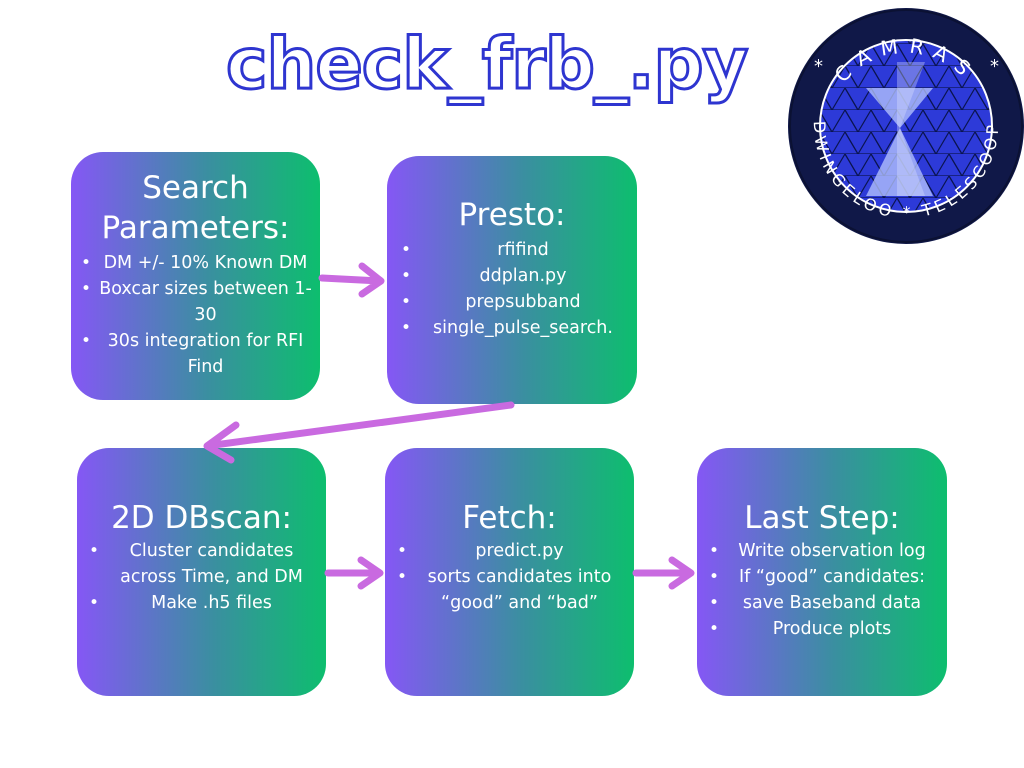  I want to click on dbscan-heading: 2D DBscan:, so click(201, 518).